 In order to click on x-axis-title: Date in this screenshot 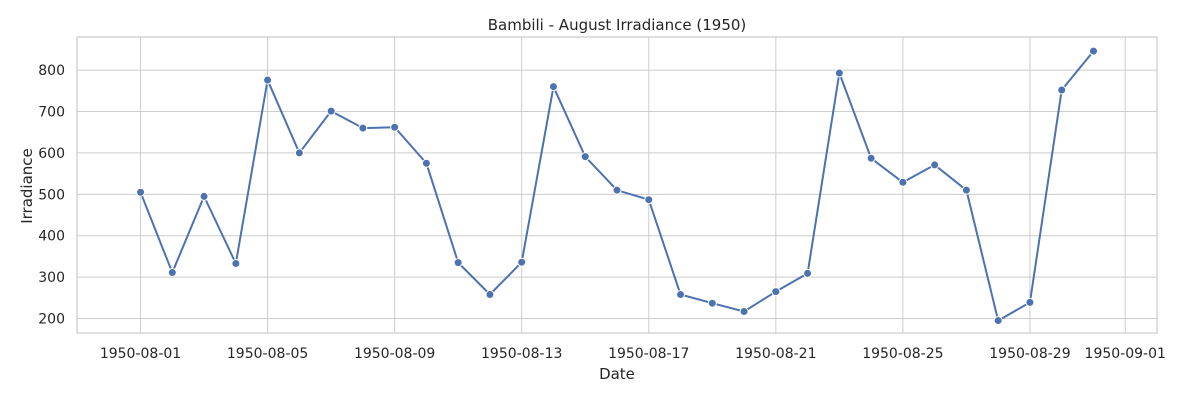, I will do `click(617, 374)`.